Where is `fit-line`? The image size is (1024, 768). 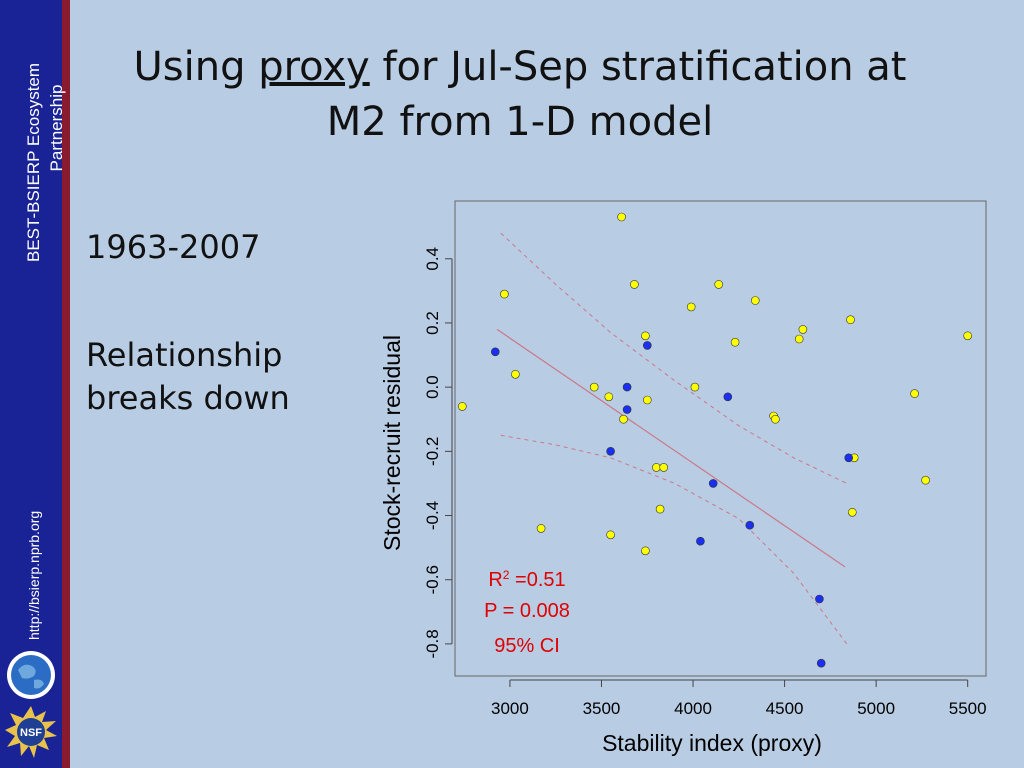
fit-line is located at coordinates (671, 448).